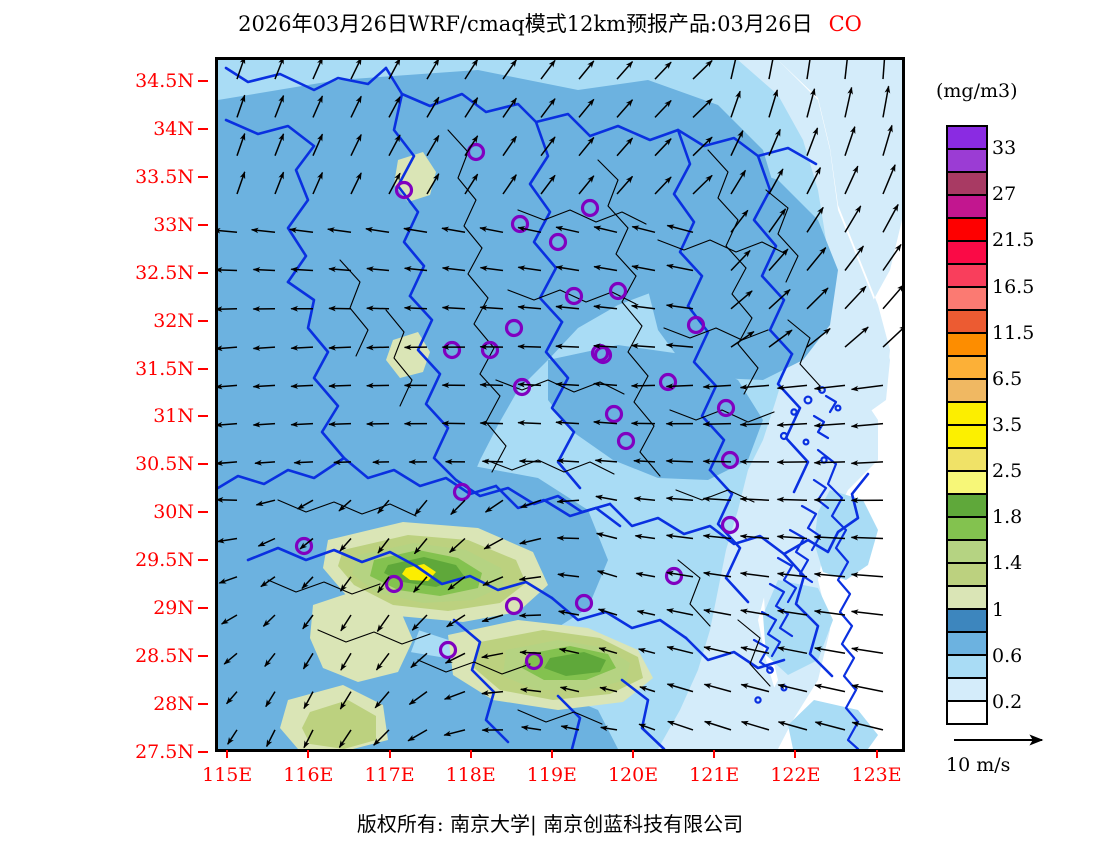  What do you see at coordinates (633, 775) in the screenshot?
I see `longitude-tick-label: 120E` at bounding box center [633, 775].